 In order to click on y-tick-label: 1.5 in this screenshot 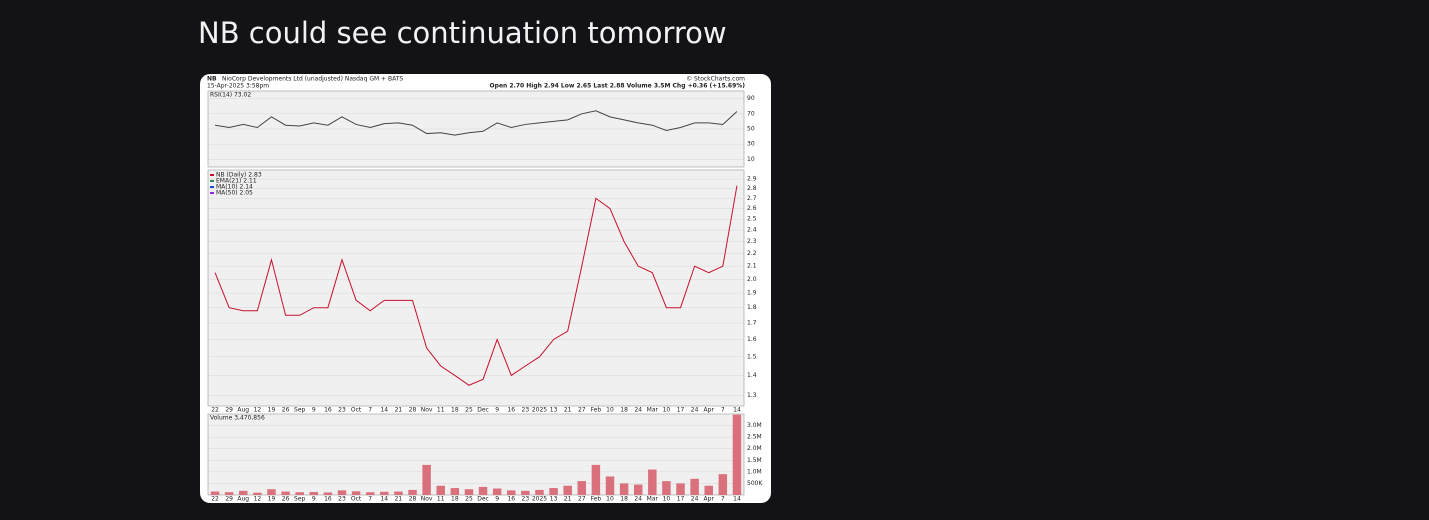, I will do `click(752, 356)`.